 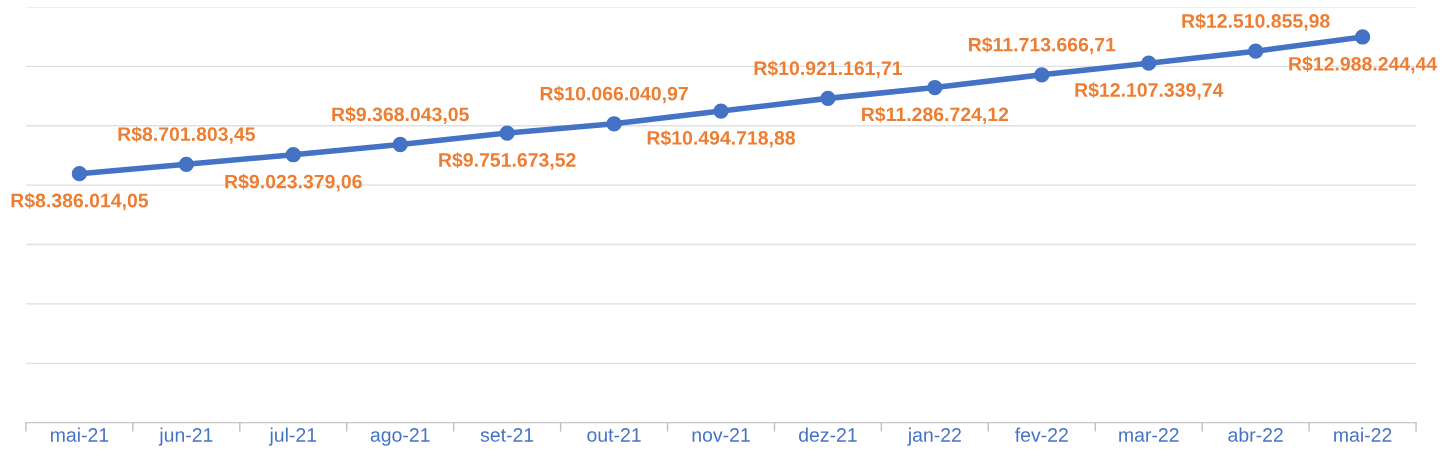 What do you see at coordinates (1041, 434) in the screenshot?
I see `x-tick-label: fev-22` at bounding box center [1041, 434].